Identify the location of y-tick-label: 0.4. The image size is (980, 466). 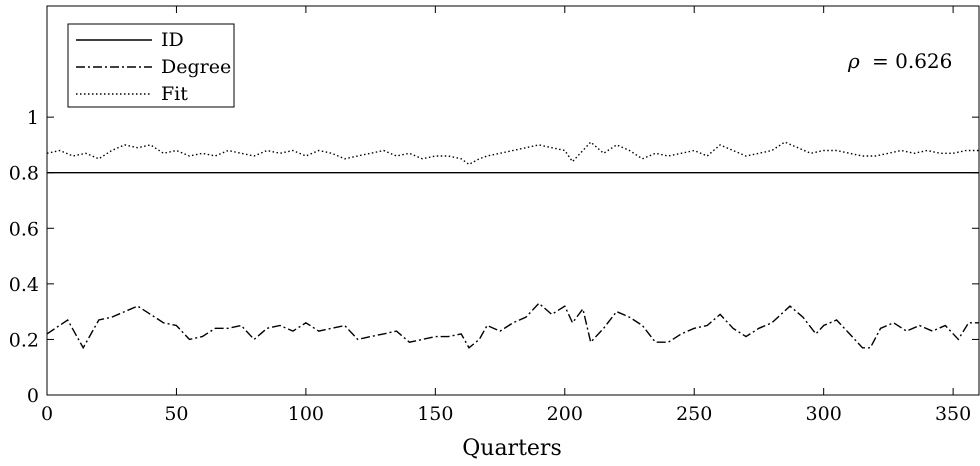
(24, 285).